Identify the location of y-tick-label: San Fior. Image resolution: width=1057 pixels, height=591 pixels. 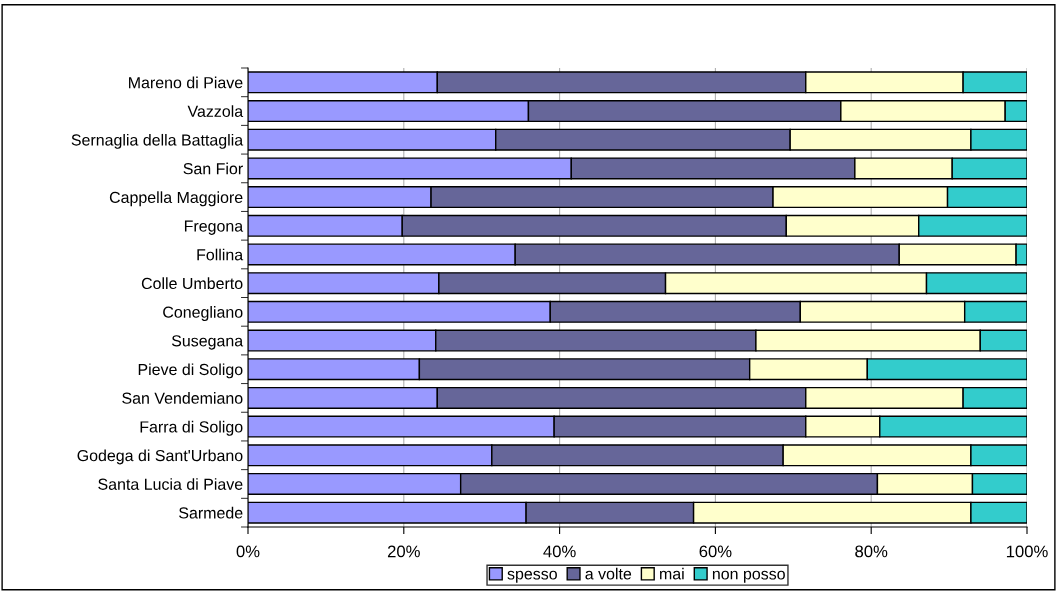
(213, 168).